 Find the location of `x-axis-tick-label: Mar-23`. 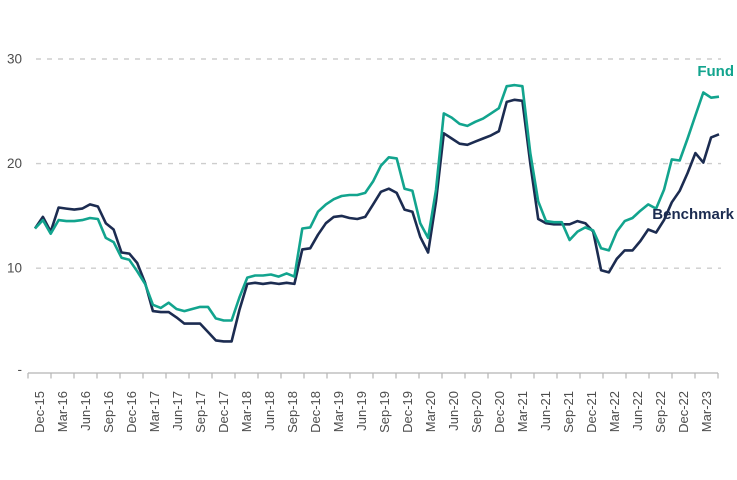

x-axis-tick-label: Mar-23 is located at coordinates (706, 411).